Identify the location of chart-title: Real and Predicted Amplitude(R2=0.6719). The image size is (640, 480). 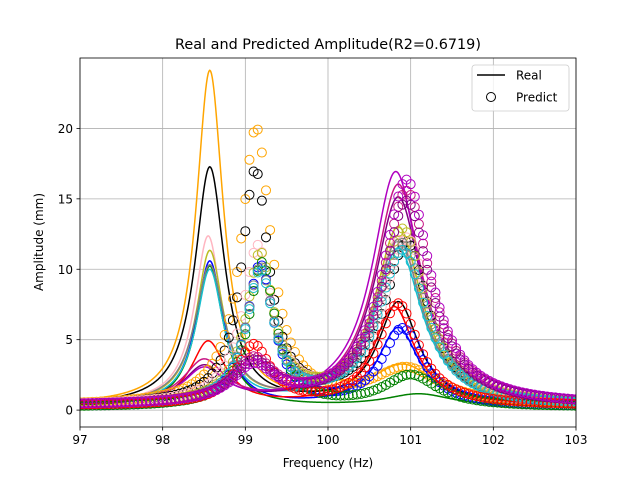
(328, 45).